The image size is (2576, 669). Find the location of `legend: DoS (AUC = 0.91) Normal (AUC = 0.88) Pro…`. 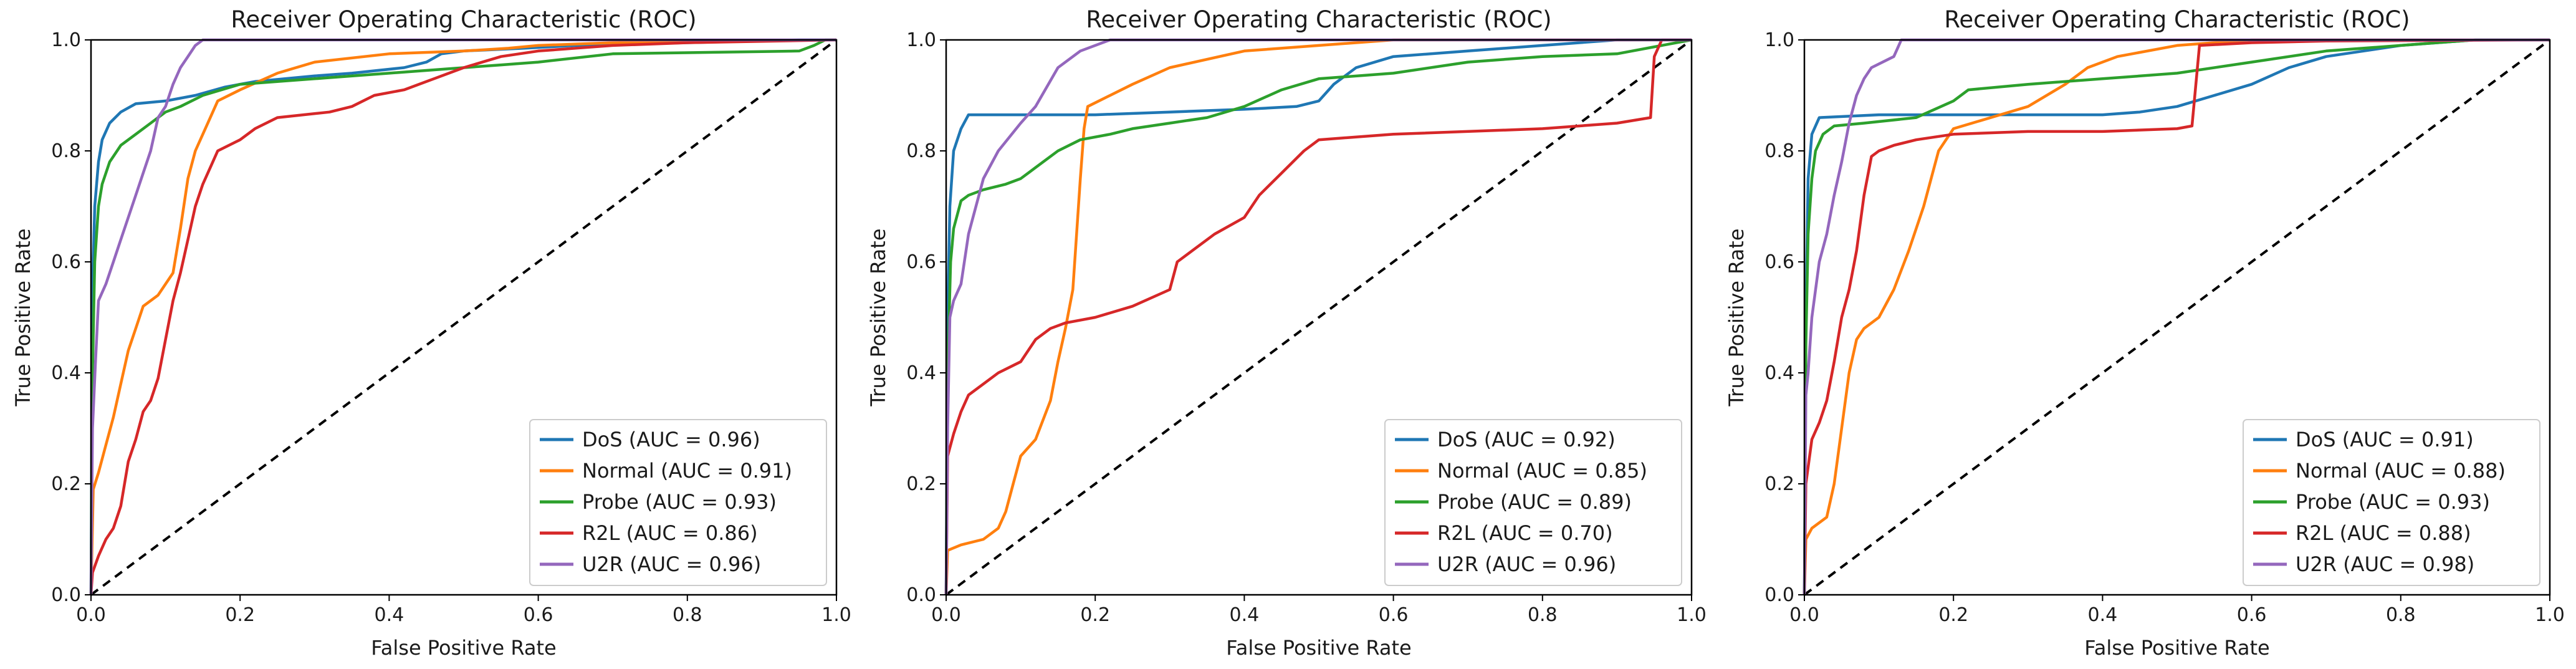

legend: DoS (AUC = 0.91) Normal (AUC = 0.88) Pro… is located at coordinates (2392, 502).